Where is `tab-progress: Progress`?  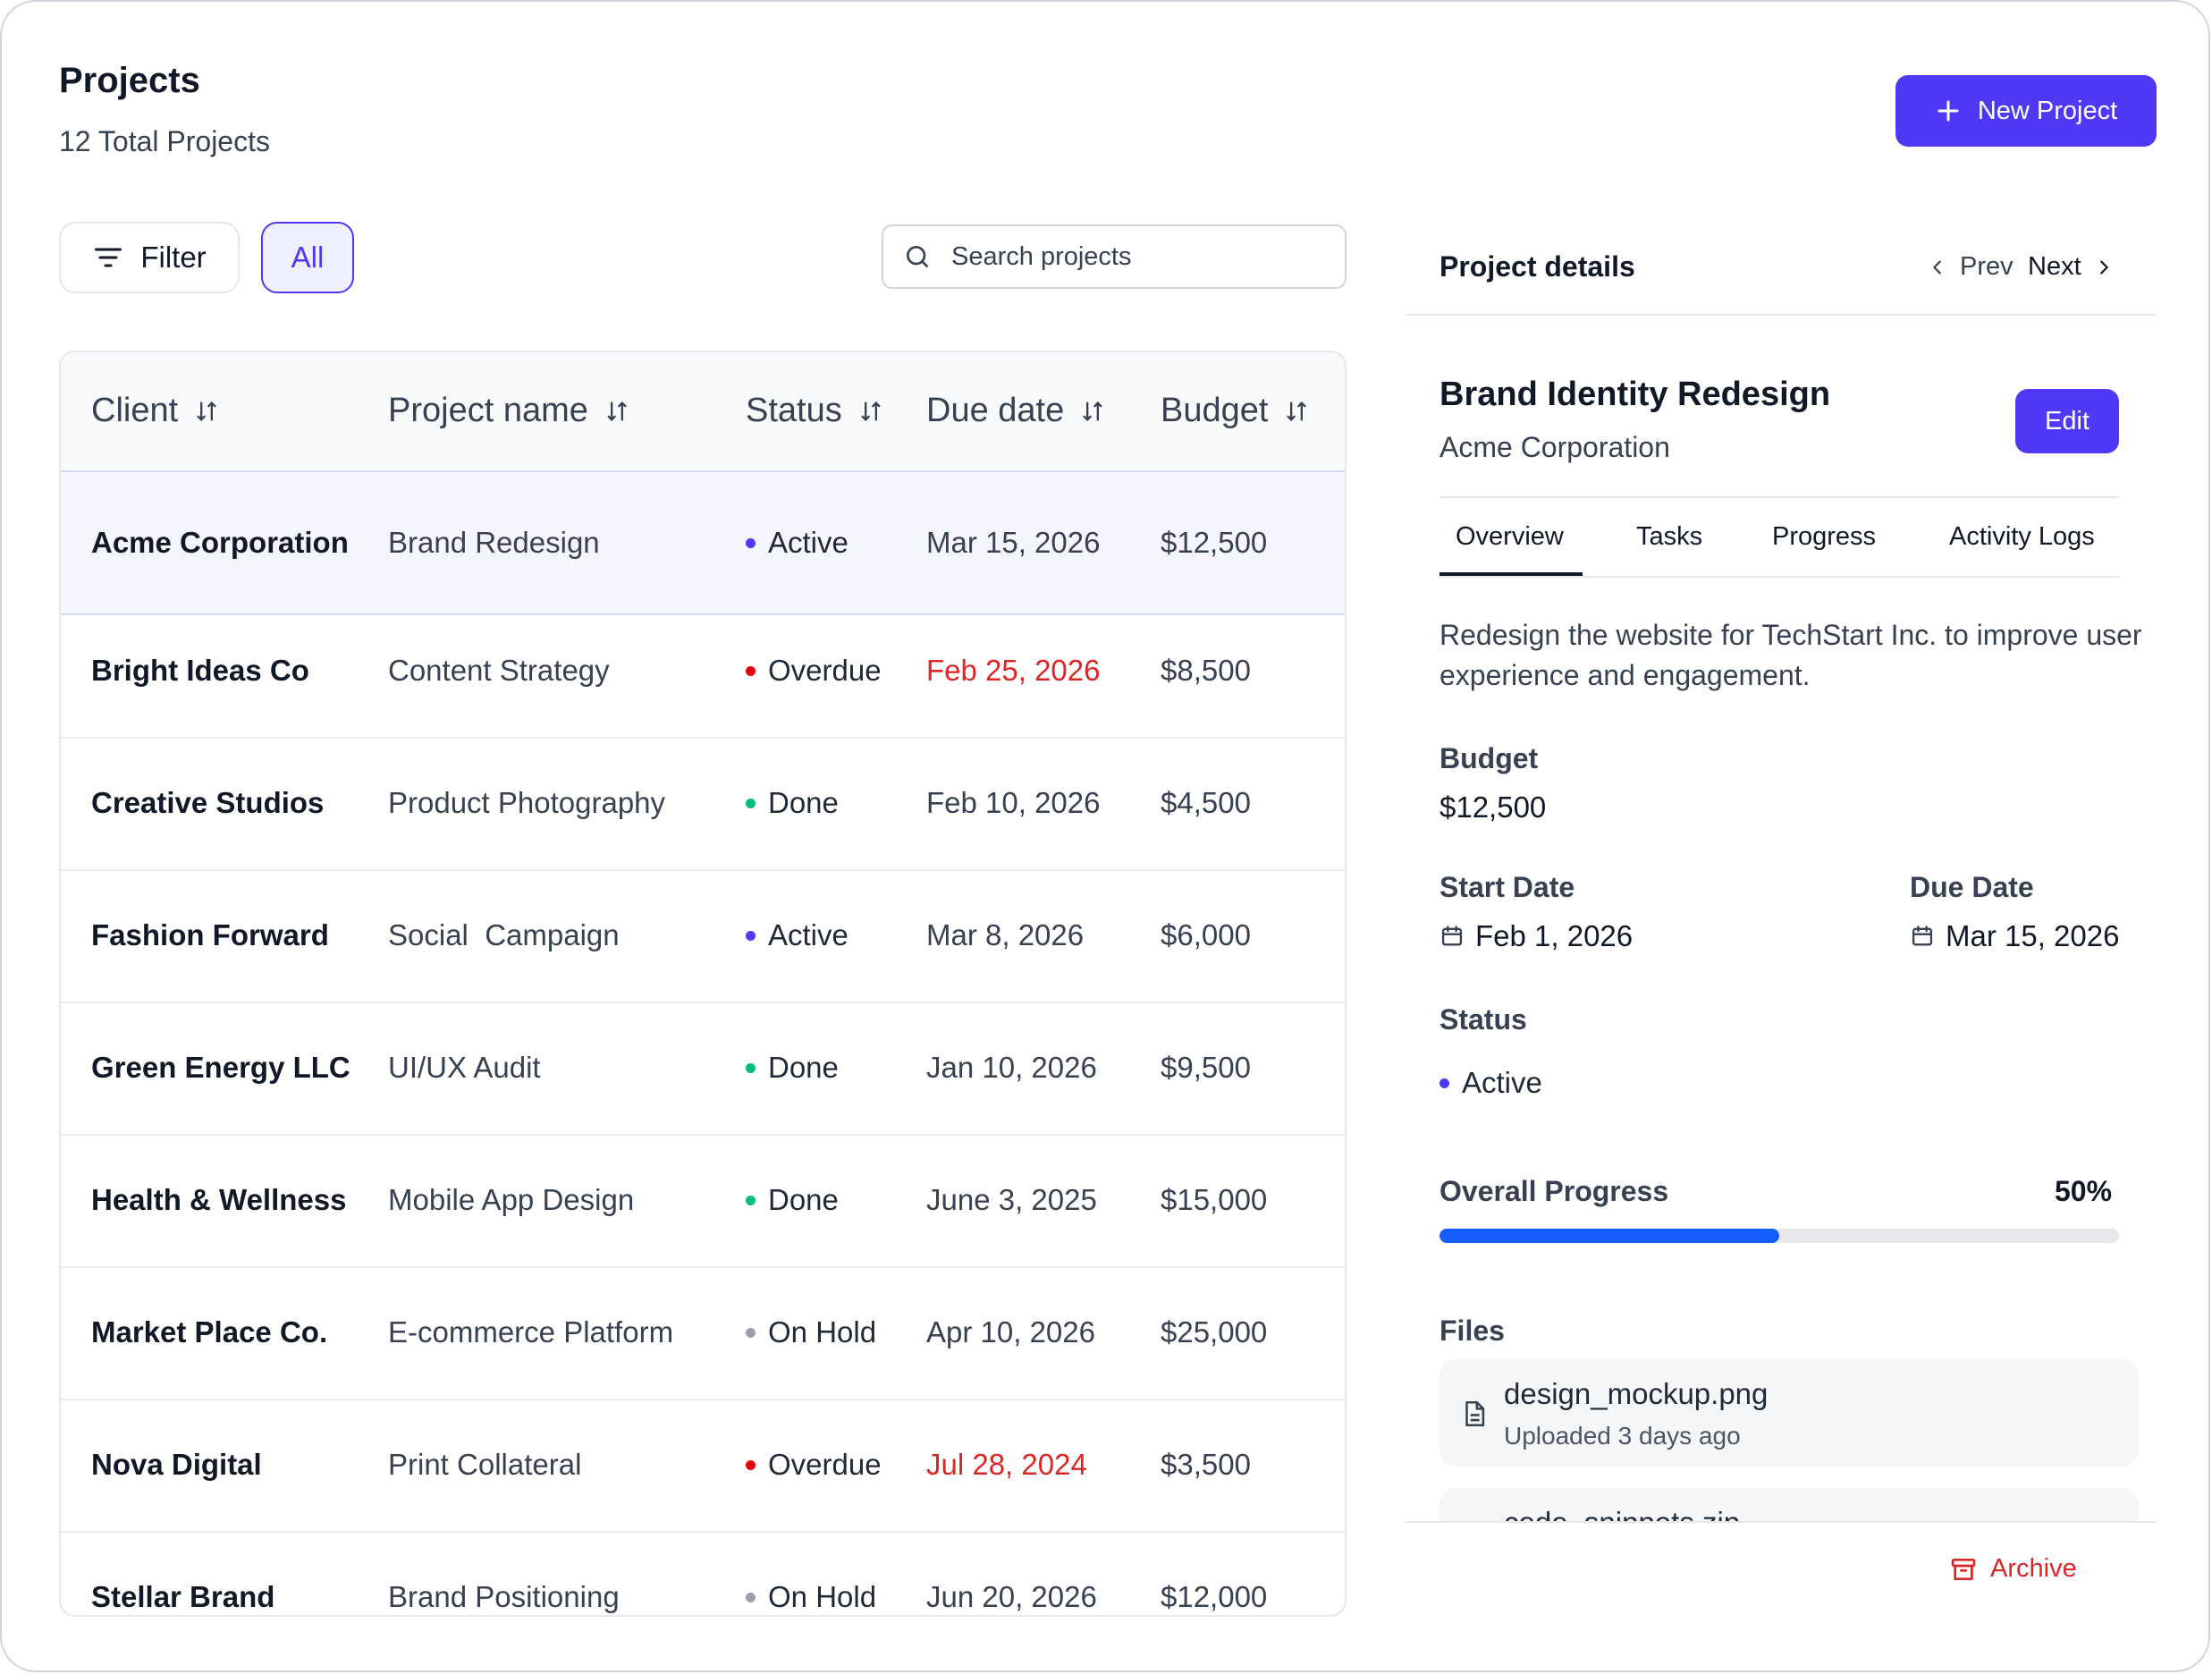 tab-progress: Progress is located at coordinates (1824, 536).